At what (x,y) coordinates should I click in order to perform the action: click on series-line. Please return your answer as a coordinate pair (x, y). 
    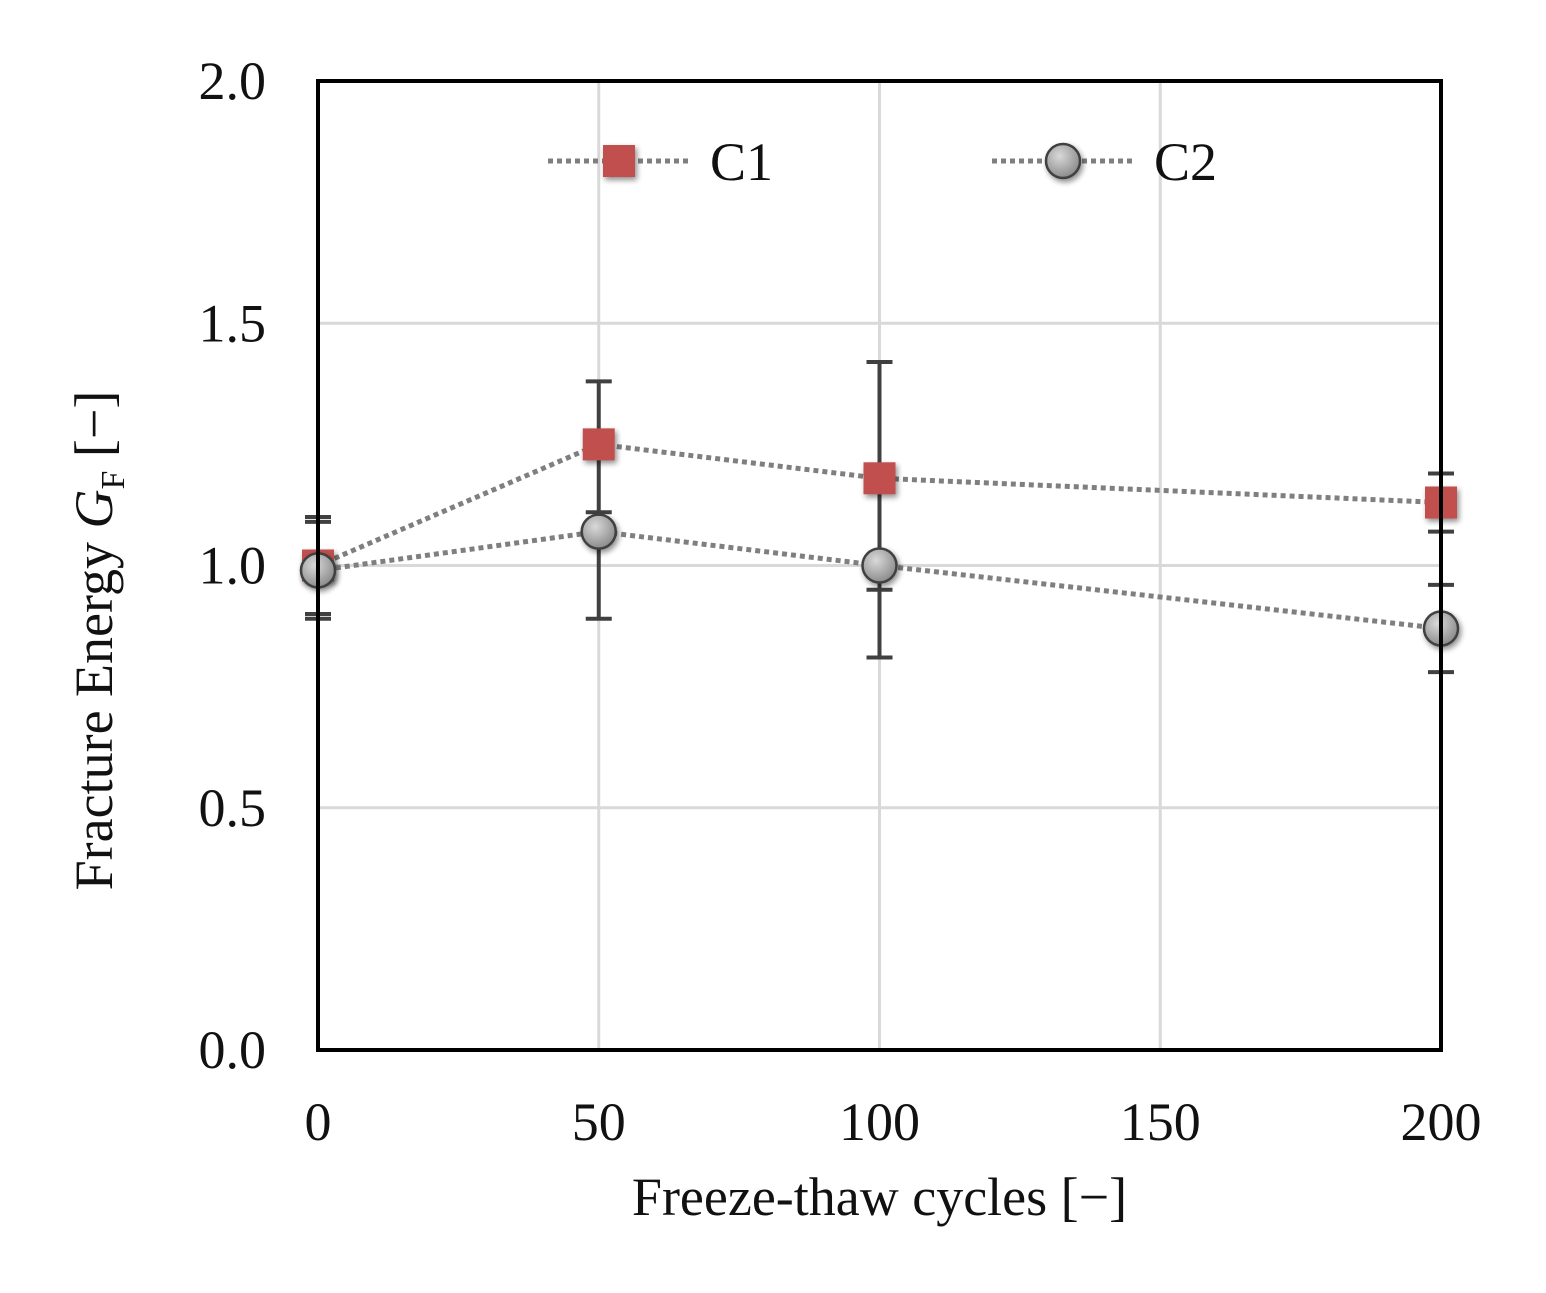
    Looking at the image, I should click on (879, 580).